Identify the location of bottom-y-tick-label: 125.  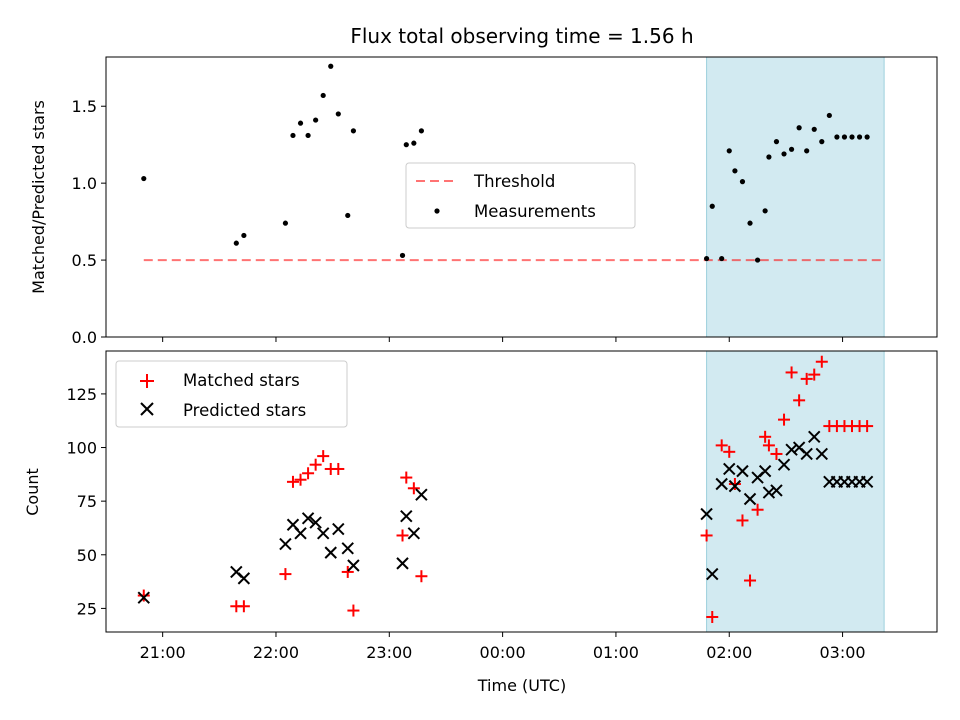
(81, 394).